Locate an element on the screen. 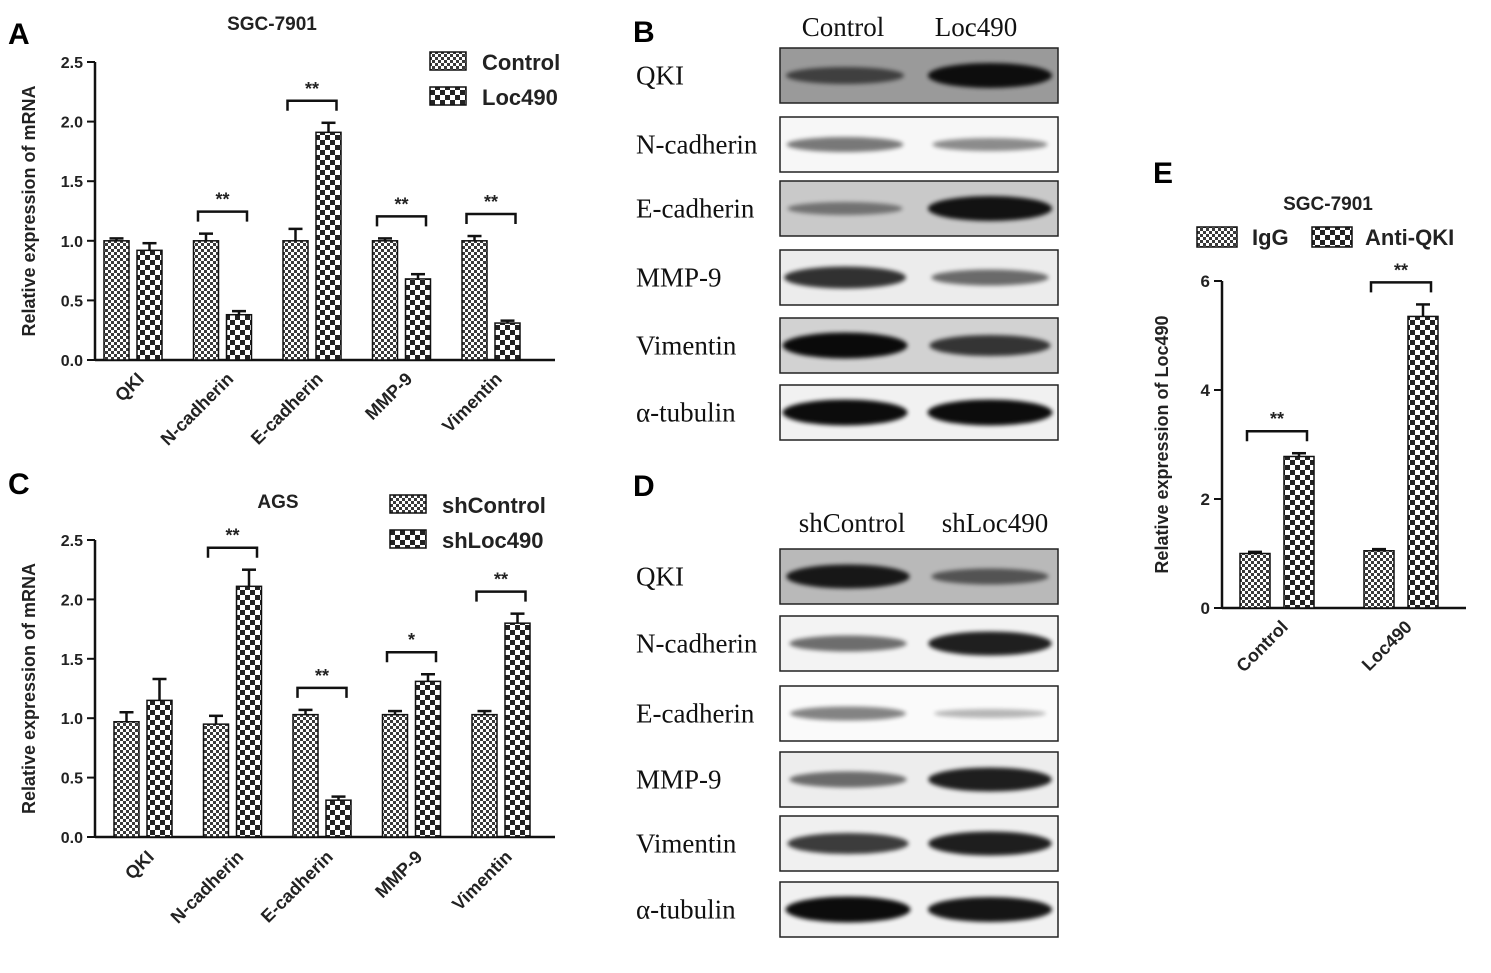 The width and height of the screenshot is (1491, 973). x-tick-label: QKI is located at coordinates (139, 865).